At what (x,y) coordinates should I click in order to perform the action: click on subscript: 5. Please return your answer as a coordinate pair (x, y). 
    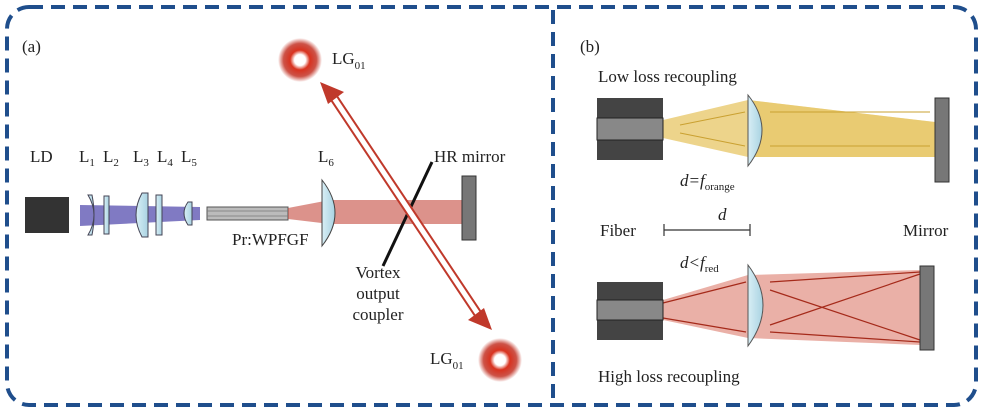
    Looking at the image, I should click on (194, 163).